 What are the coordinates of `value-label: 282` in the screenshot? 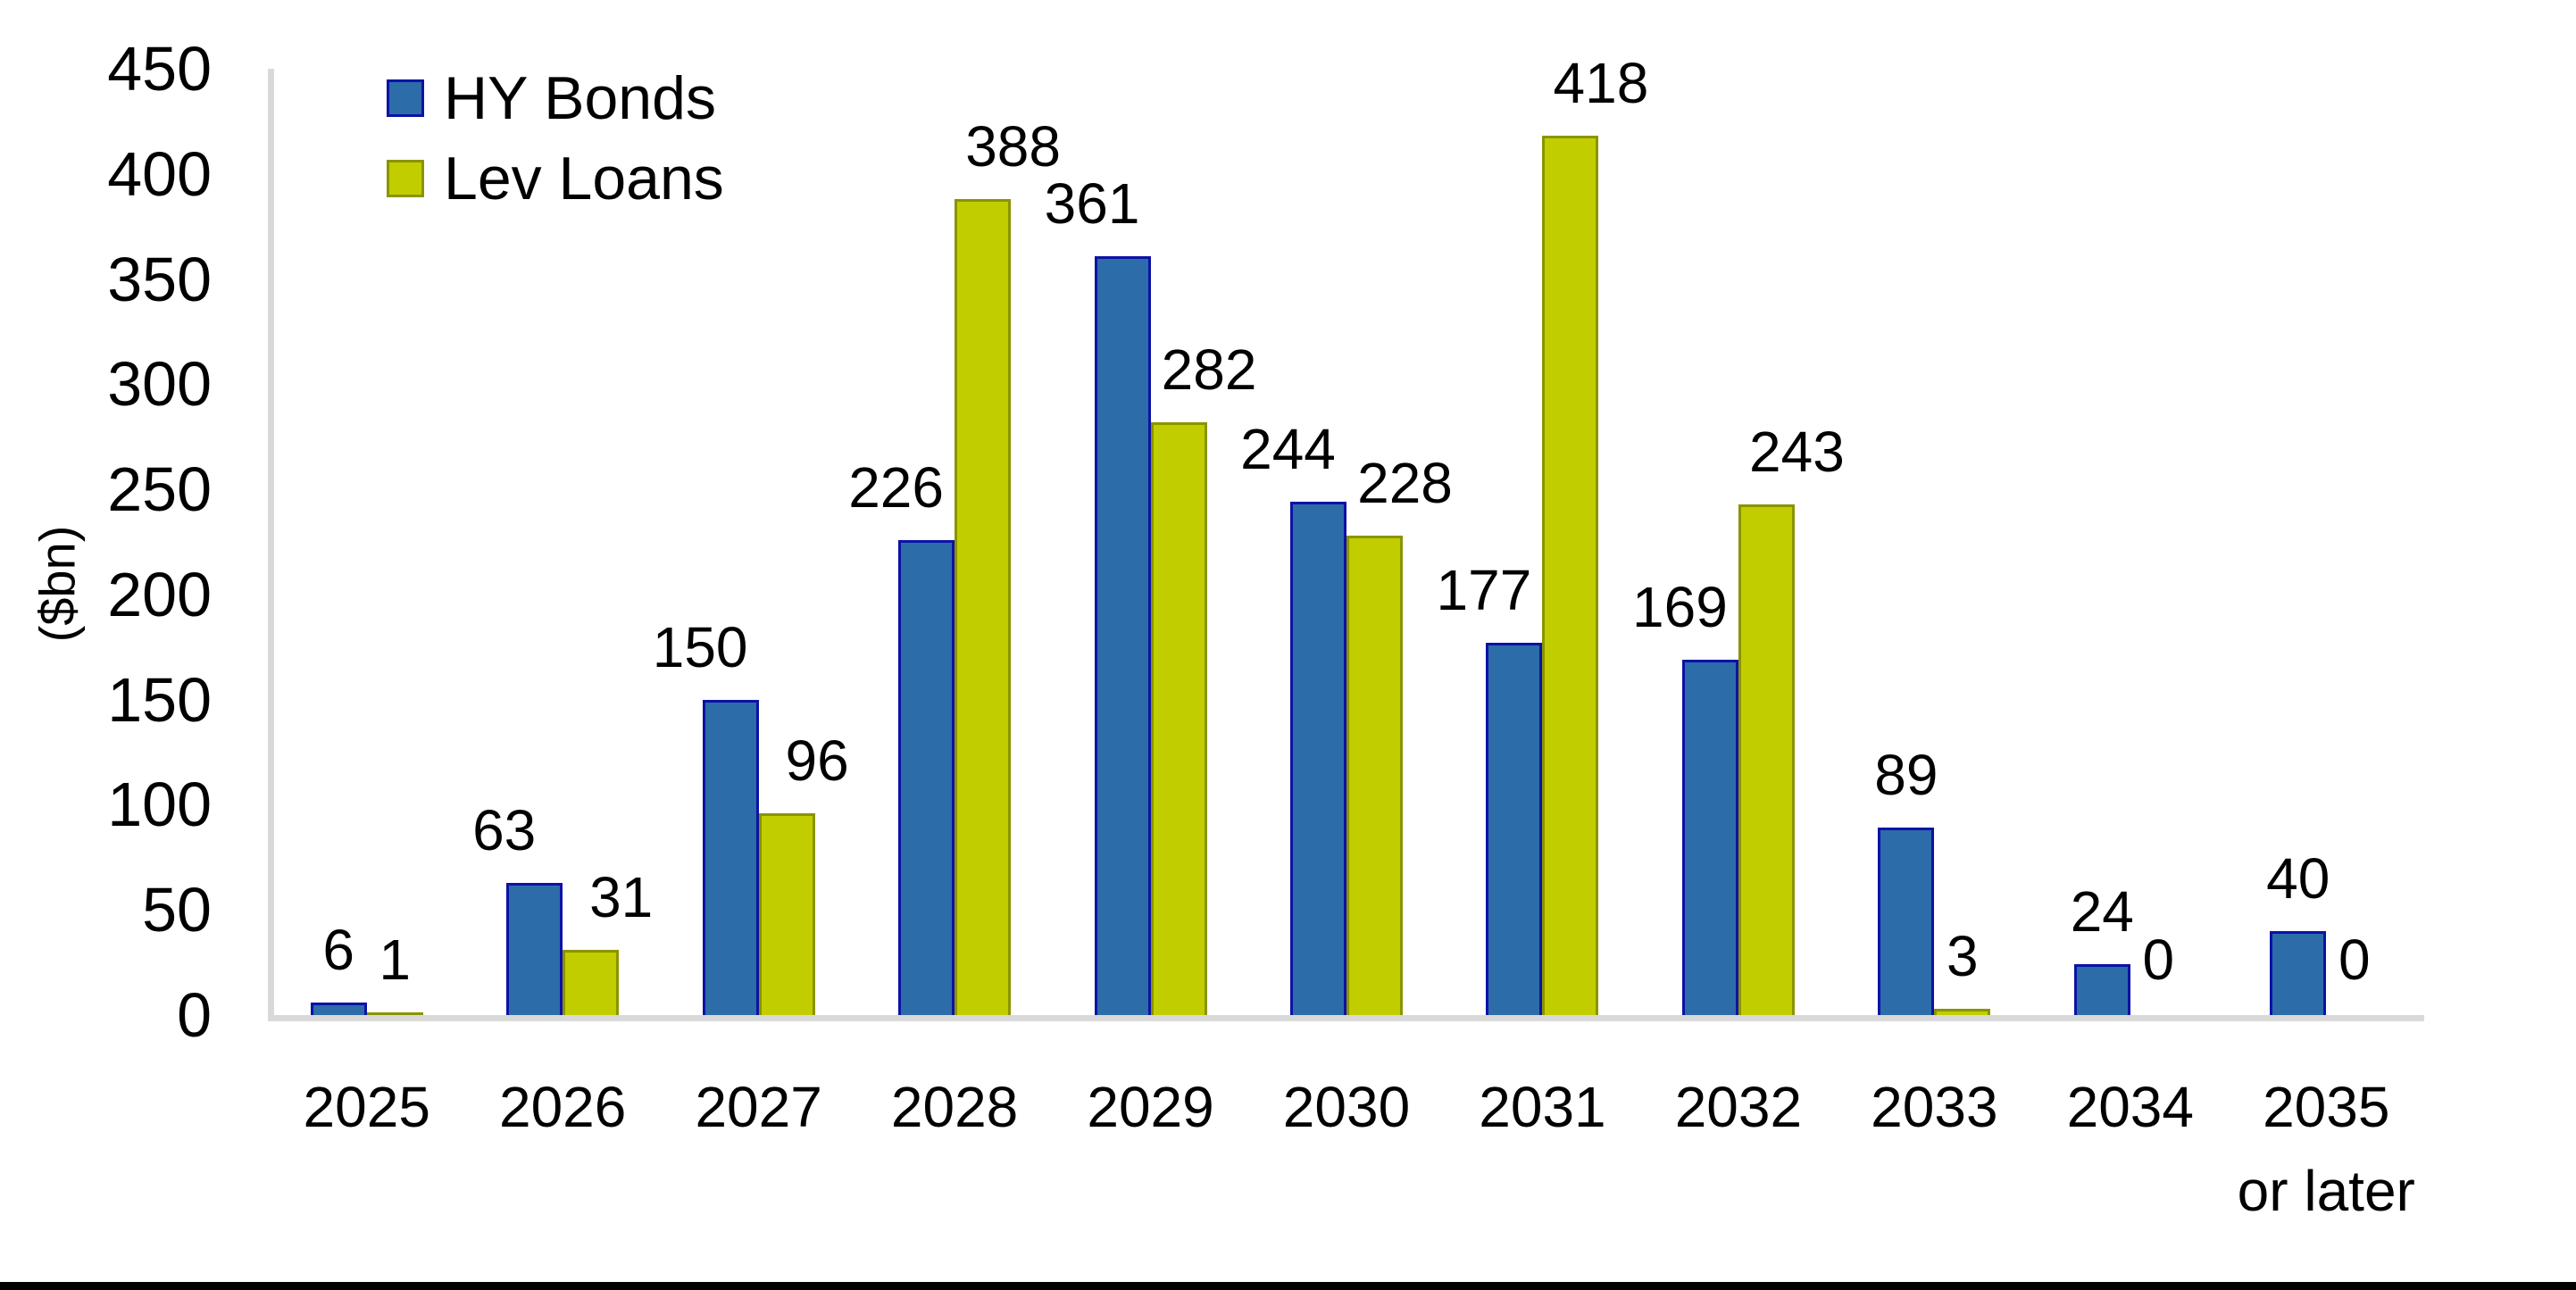 It's located at (1209, 370).